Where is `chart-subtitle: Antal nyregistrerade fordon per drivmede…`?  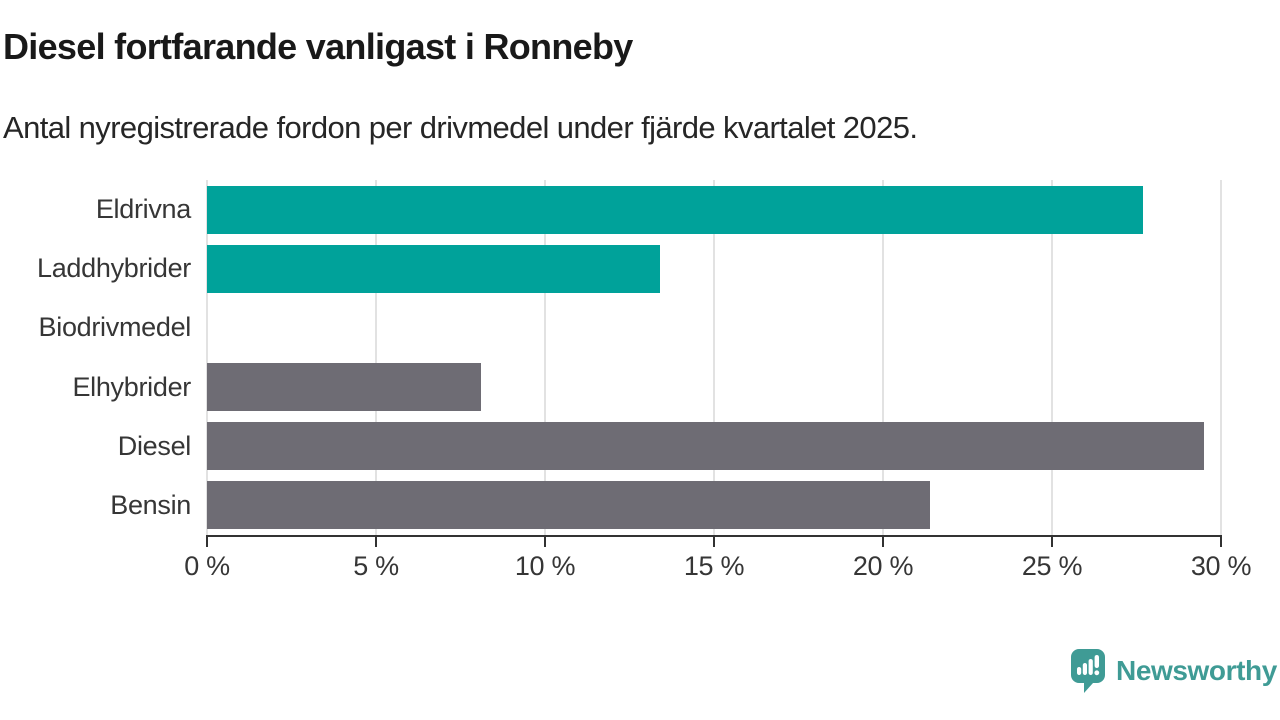
chart-subtitle: Antal nyregistrerade fordon per drivmede… is located at coordinates (460, 127).